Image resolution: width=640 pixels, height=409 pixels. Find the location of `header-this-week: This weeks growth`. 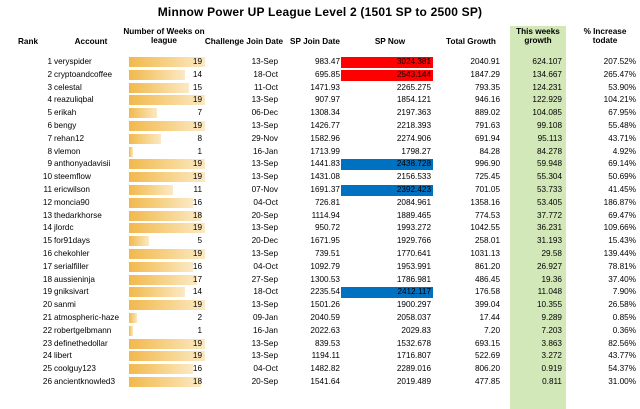

header-this-week: This weeks growth is located at coordinates (538, 36).